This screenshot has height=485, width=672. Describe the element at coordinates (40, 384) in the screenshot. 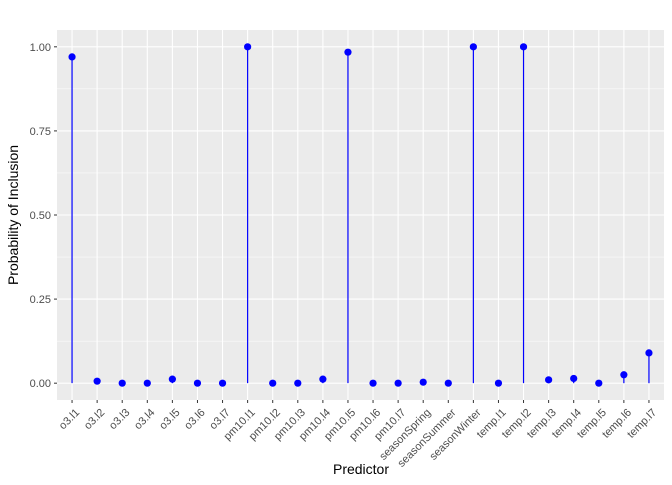

I see `y-tick-label: 0.00` at that location.